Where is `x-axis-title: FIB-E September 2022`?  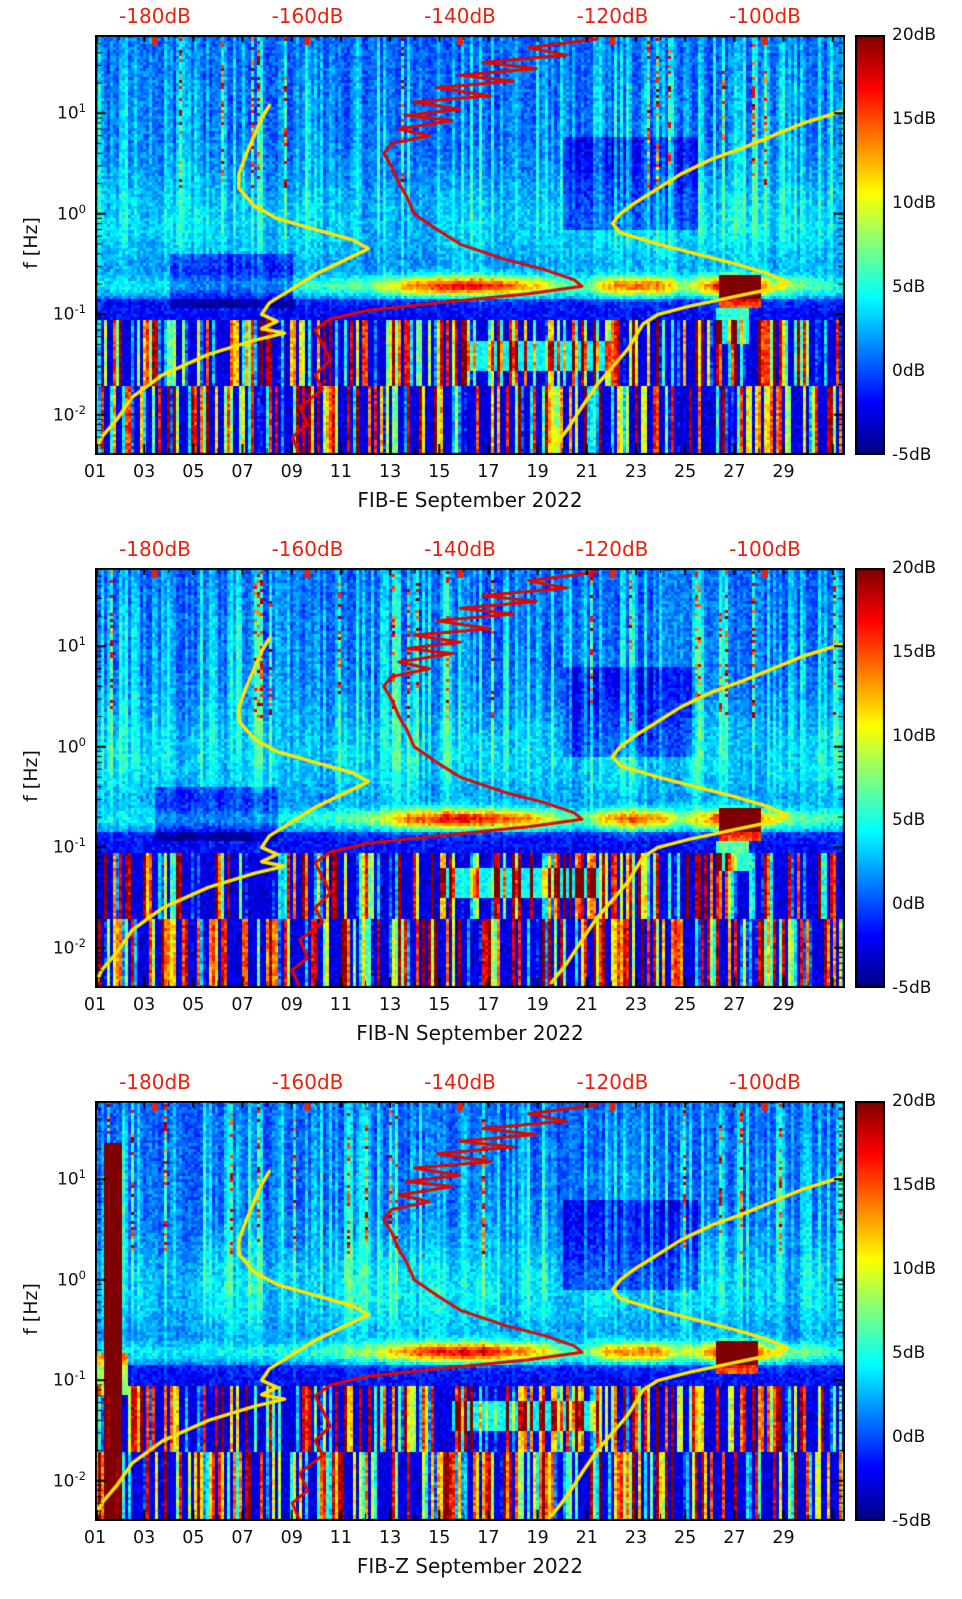
x-axis-title: FIB-E September 2022 is located at coordinates (470, 500).